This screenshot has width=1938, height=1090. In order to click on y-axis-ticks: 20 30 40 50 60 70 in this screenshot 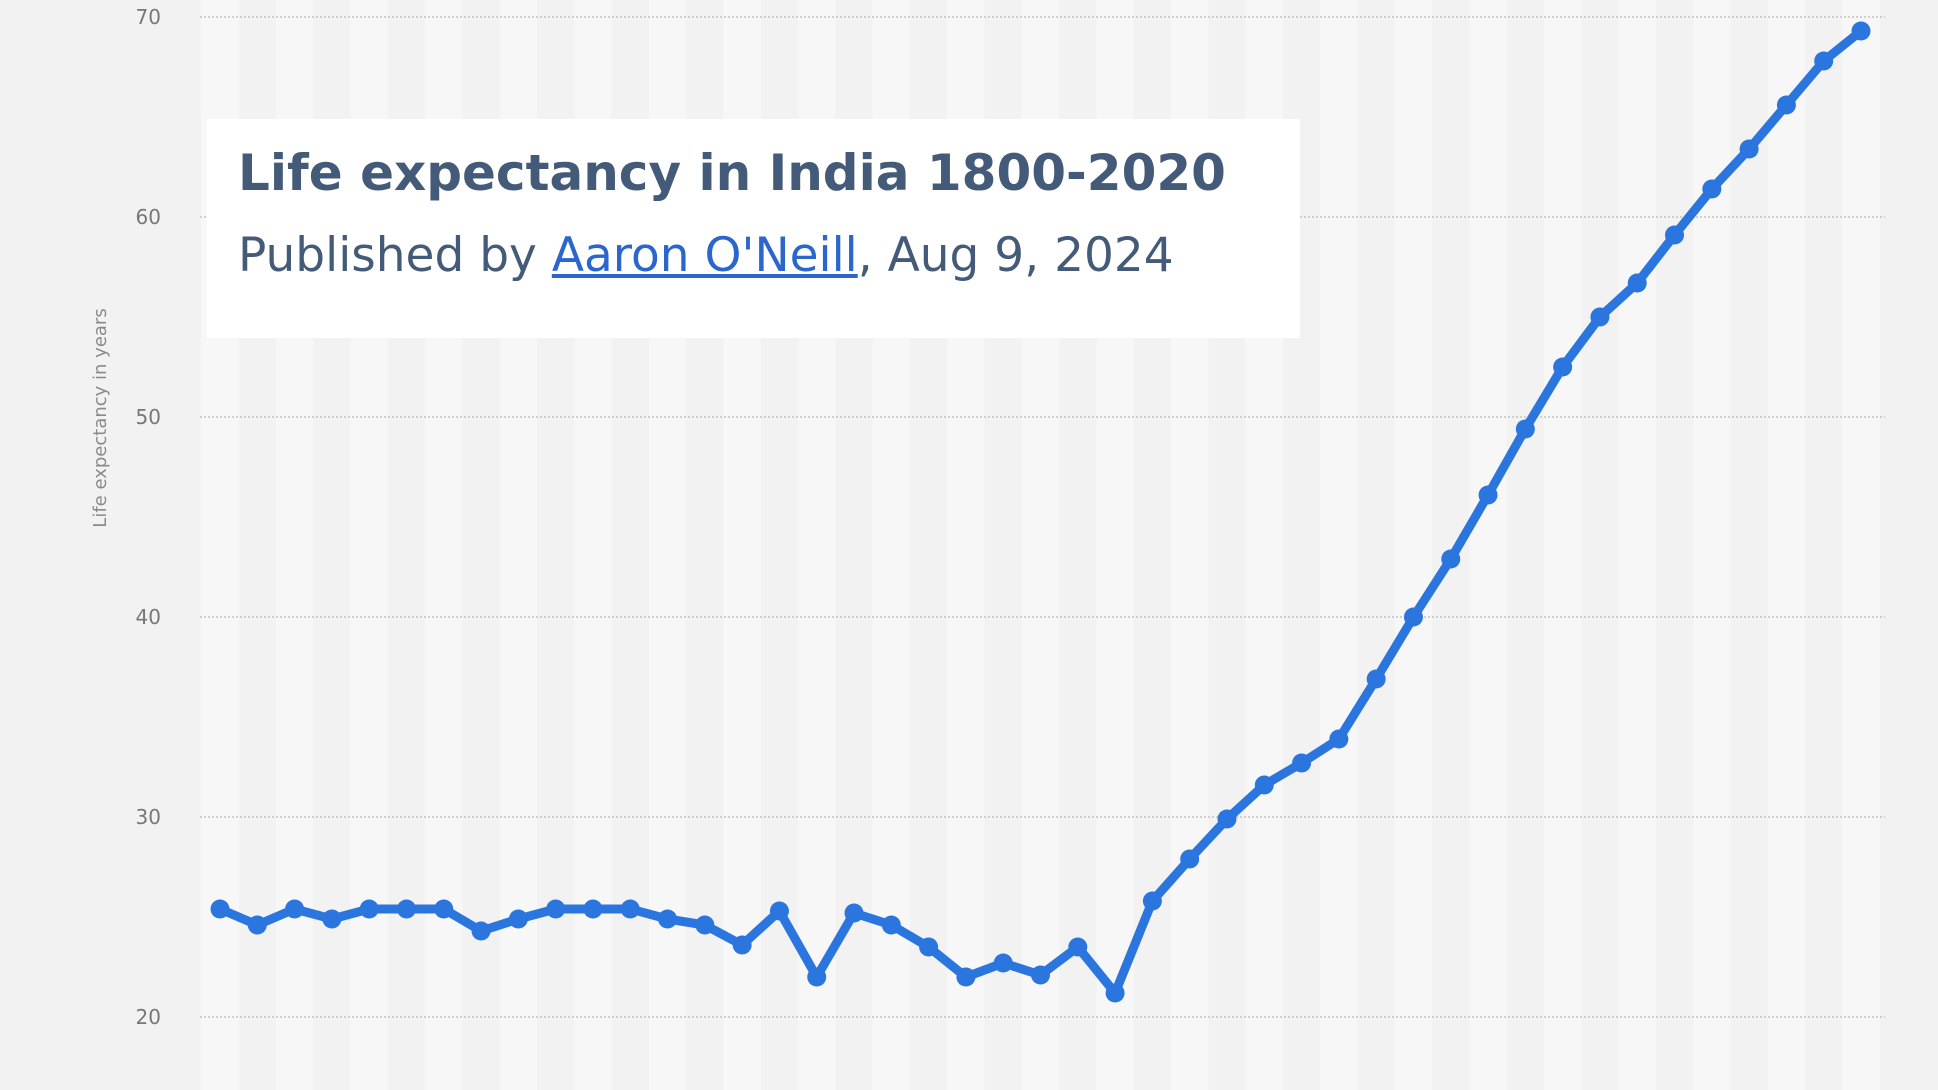, I will do `click(148, 517)`.